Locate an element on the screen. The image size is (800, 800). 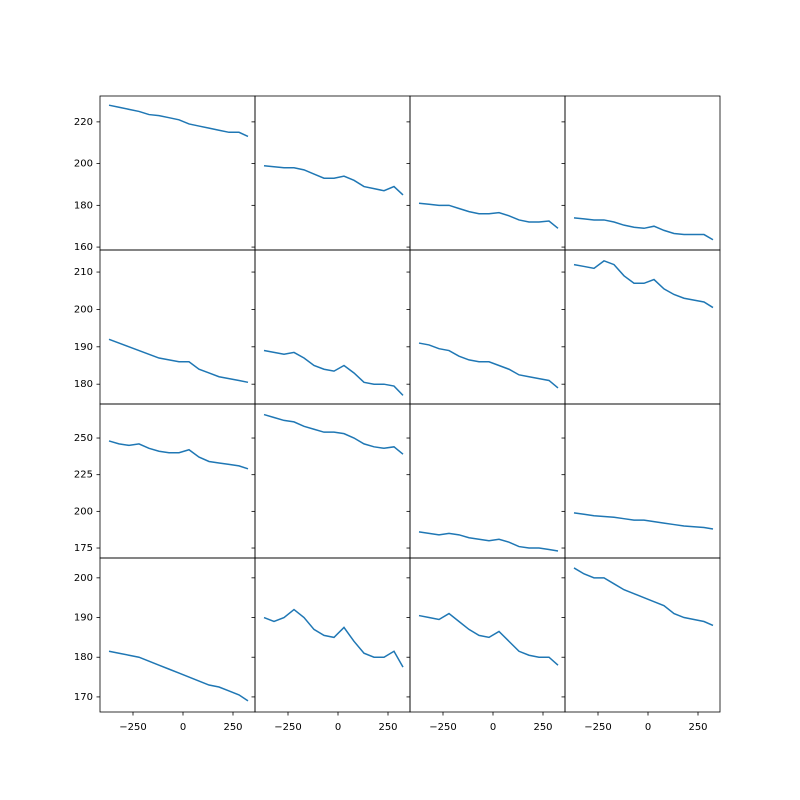
y-tick-label: 175 is located at coordinates (83, 548).